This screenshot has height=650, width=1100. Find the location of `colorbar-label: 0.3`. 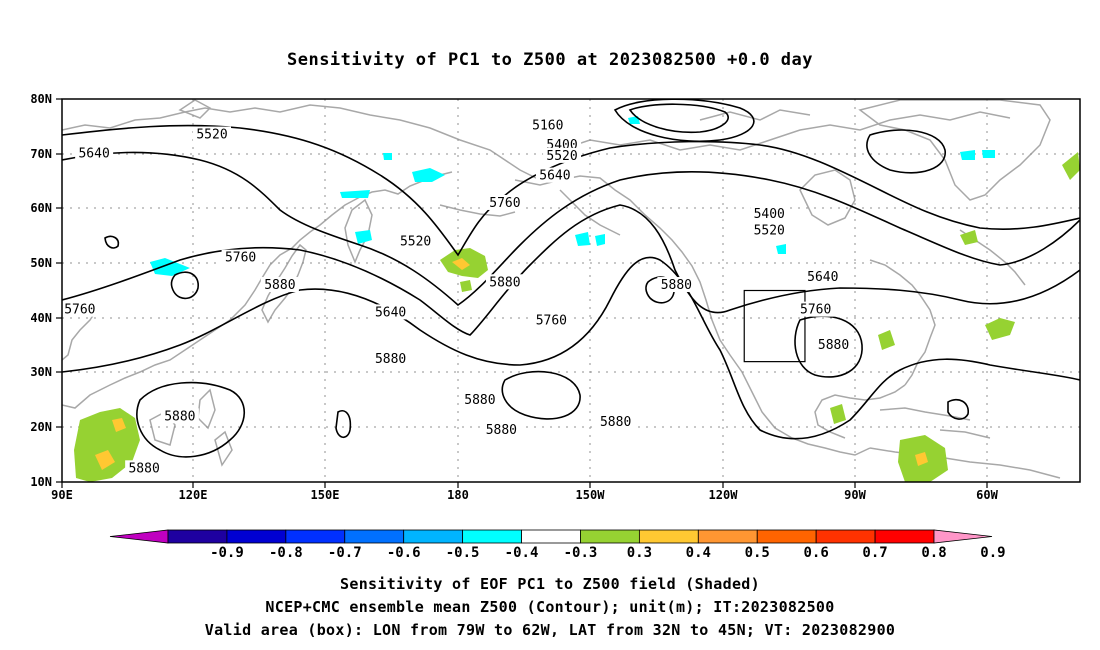

colorbar-label: 0.3 is located at coordinates (639, 553).